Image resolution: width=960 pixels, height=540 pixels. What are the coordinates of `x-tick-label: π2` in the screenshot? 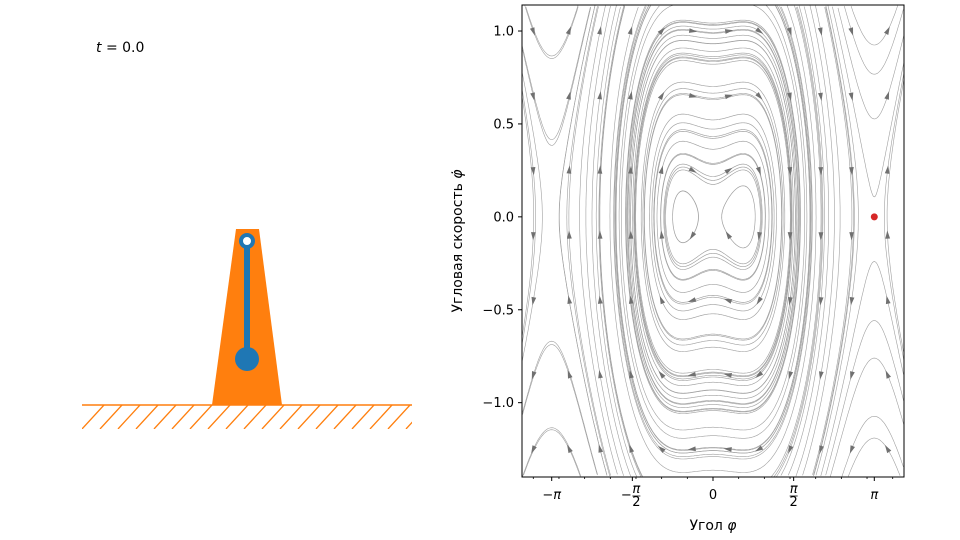 It's located at (794, 496).